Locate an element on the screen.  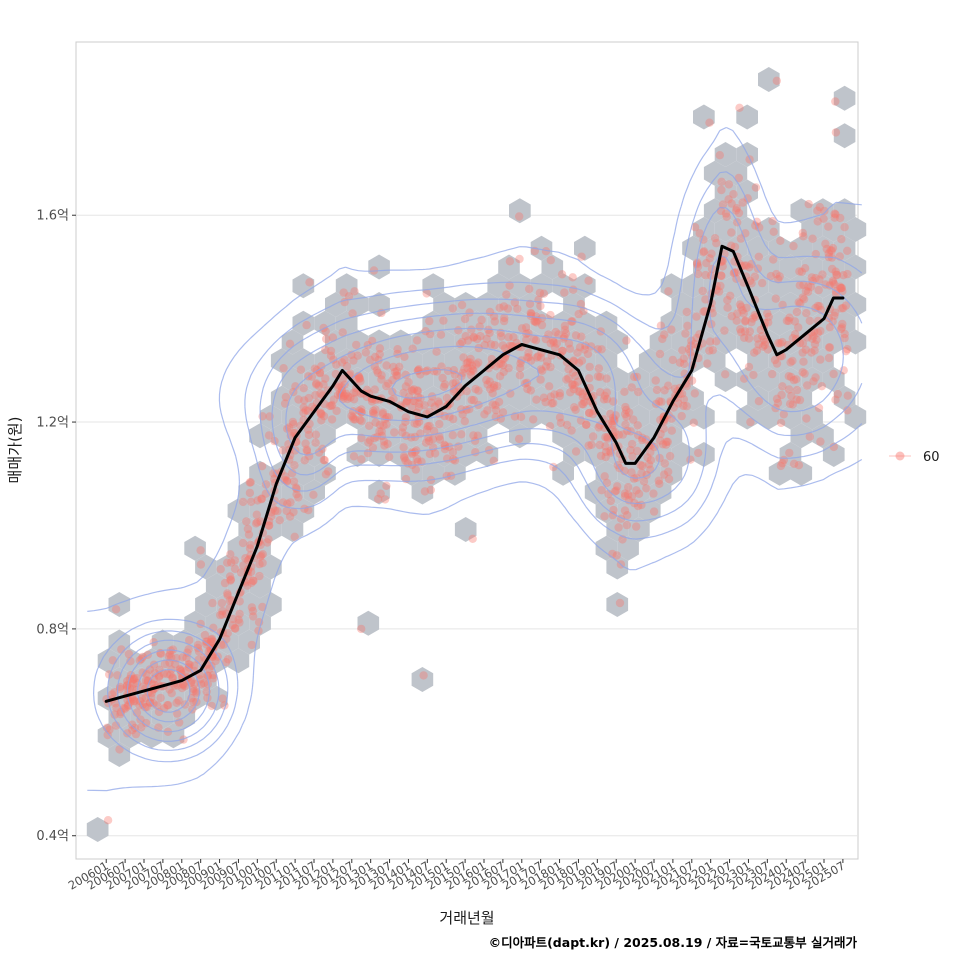
x-tick-label: 202507 is located at coordinates (824, 875).